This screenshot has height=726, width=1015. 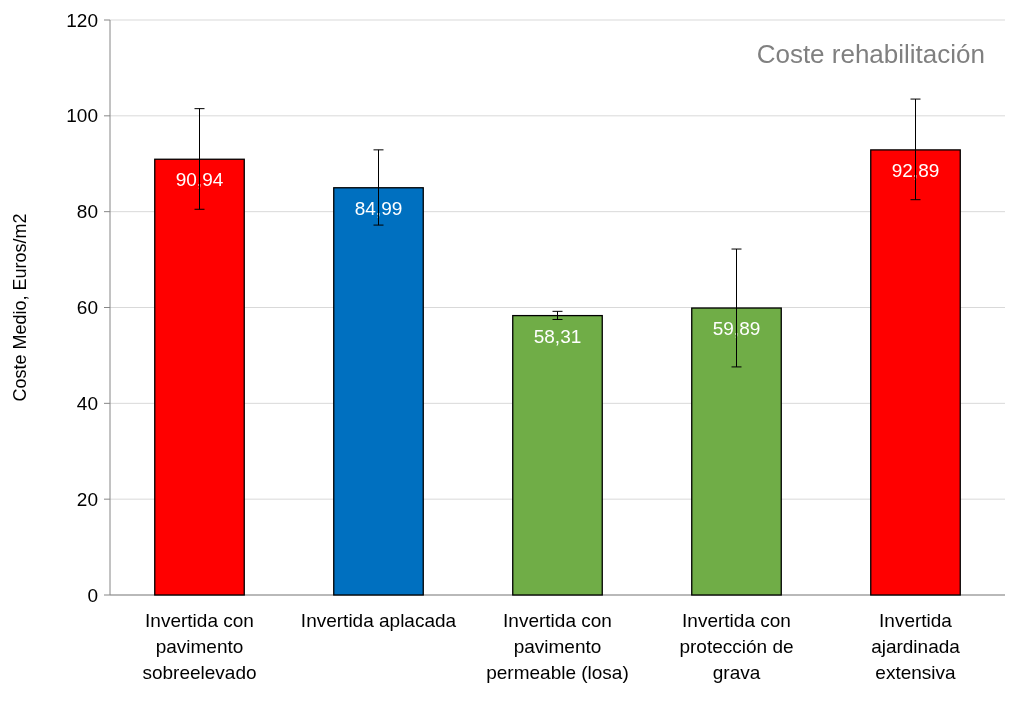 I want to click on y-tick-label: 60, so click(x=87, y=308).